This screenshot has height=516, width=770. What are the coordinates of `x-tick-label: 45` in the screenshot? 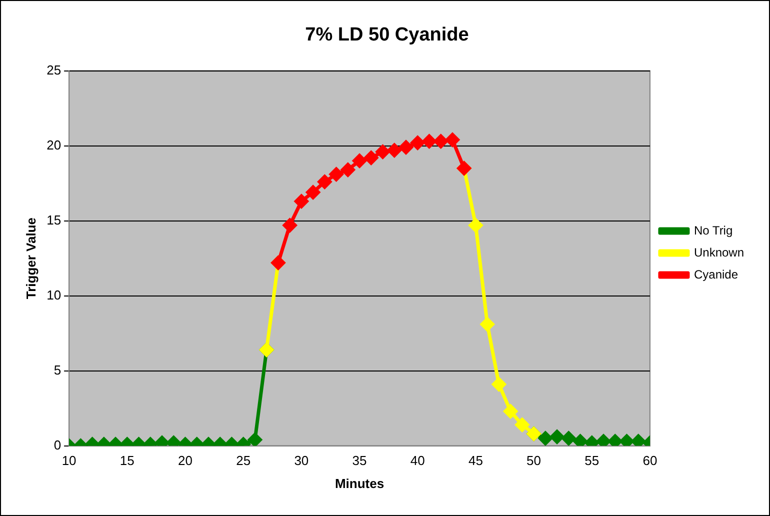 It's located at (475, 460).